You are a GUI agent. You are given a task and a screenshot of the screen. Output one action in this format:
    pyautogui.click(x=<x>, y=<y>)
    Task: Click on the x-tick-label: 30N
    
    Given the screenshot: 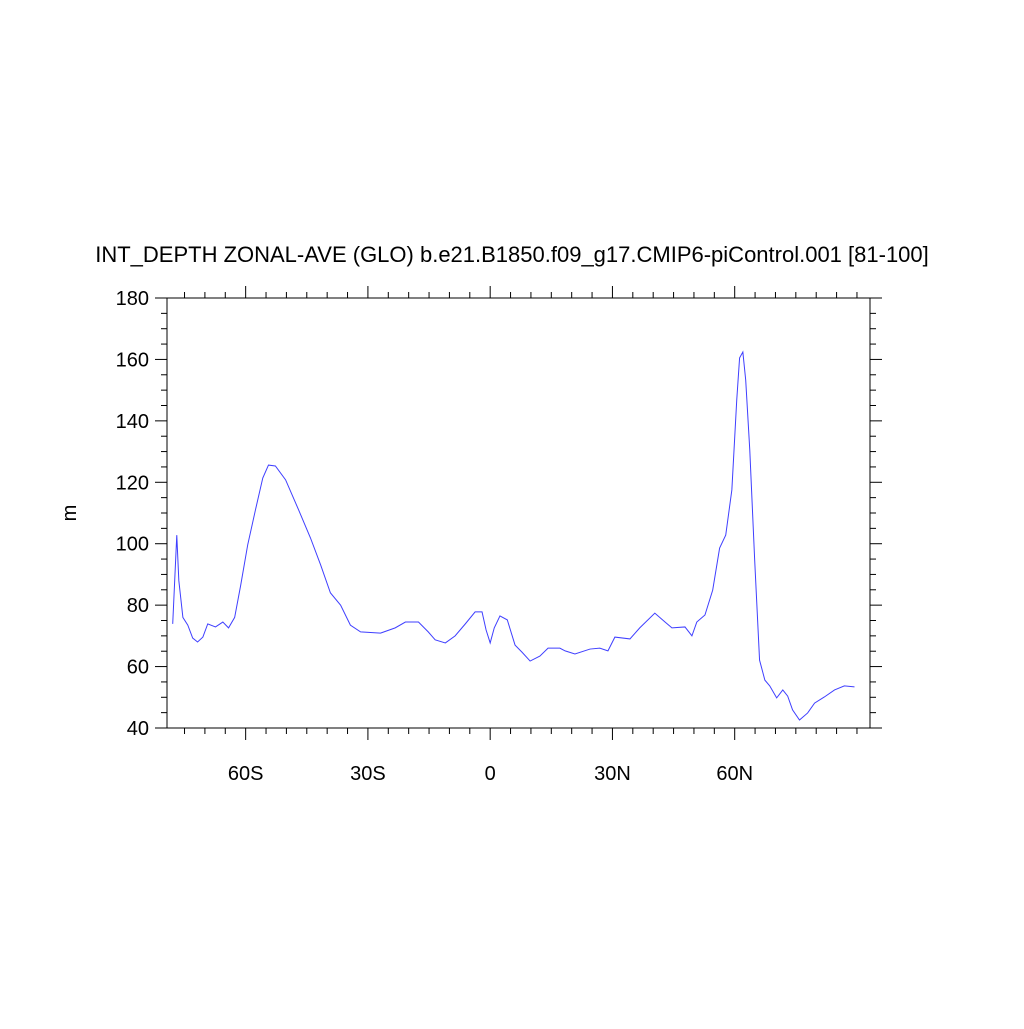 What is the action you would take?
    pyautogui.click(x=612, y=774)
    